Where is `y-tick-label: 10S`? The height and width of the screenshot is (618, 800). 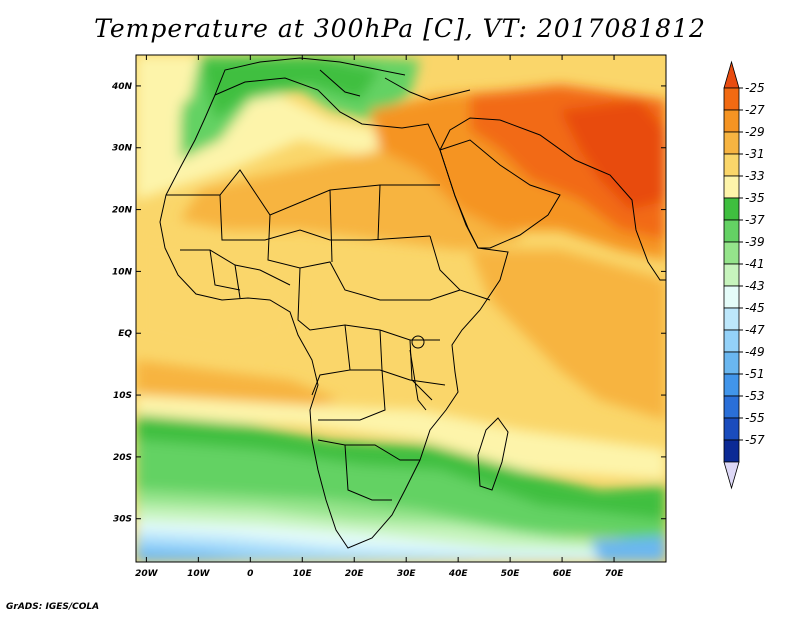
y-tick-label: 10S is located at coordinates (122, 396).